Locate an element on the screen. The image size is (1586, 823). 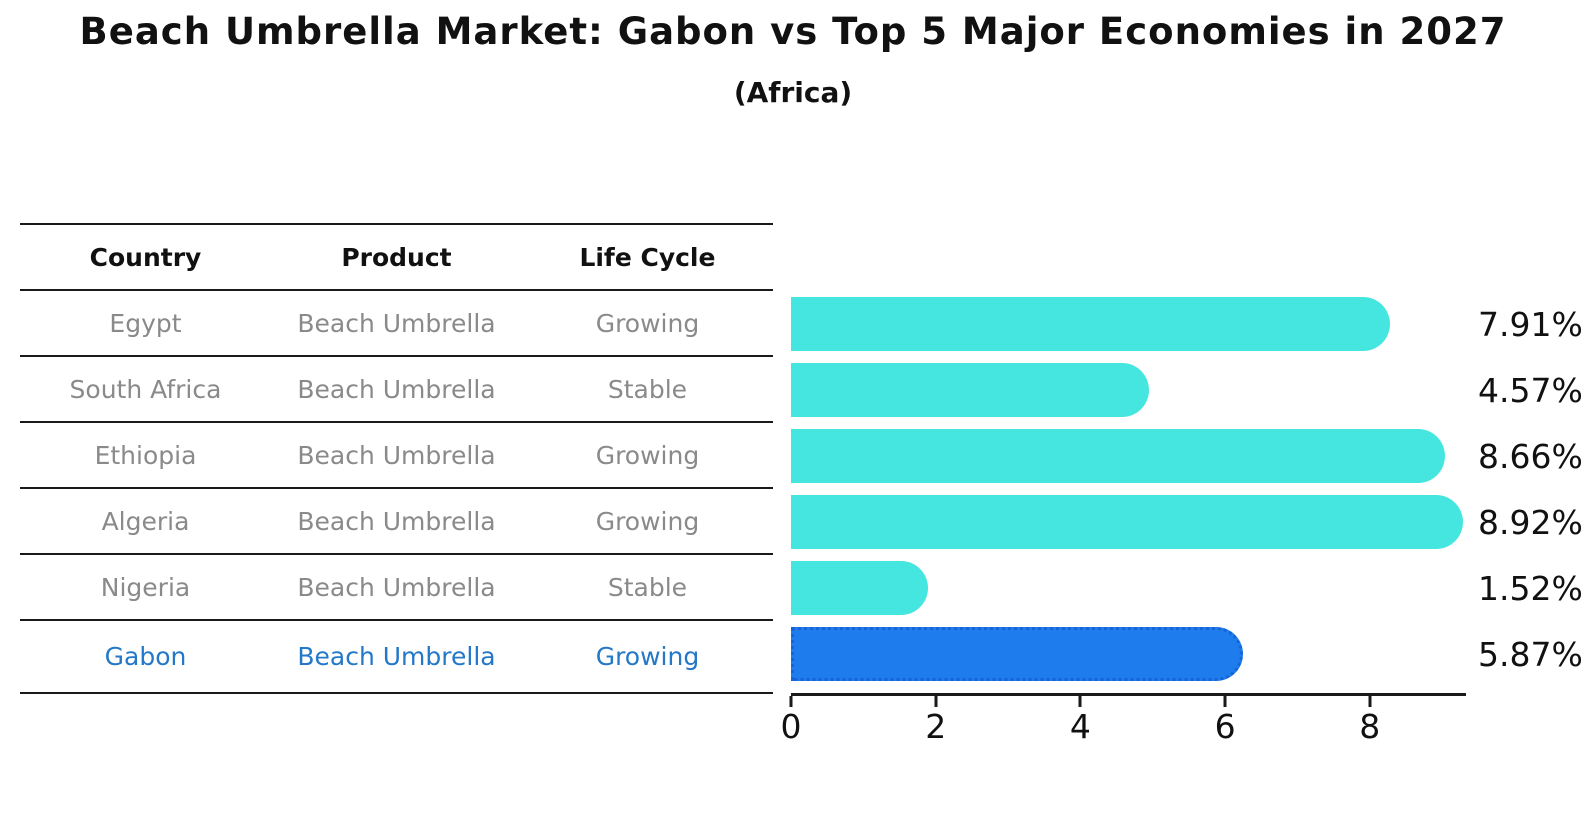
bar-ethiopia is located at coordinates (1118, 456).